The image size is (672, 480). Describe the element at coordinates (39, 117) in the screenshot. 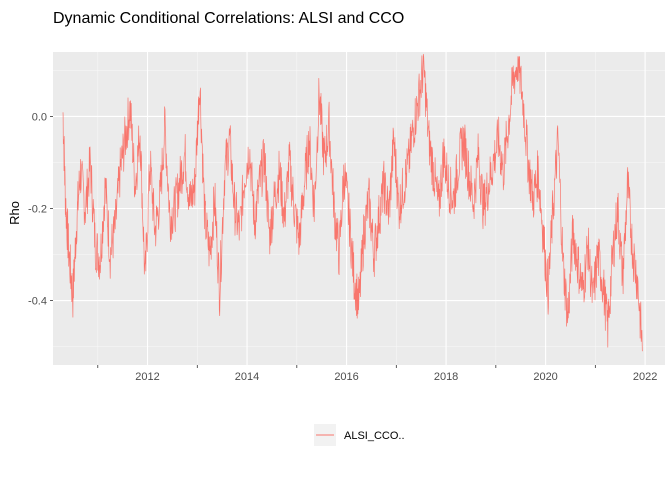

I see `y-tick-label: 0.0` at that location.